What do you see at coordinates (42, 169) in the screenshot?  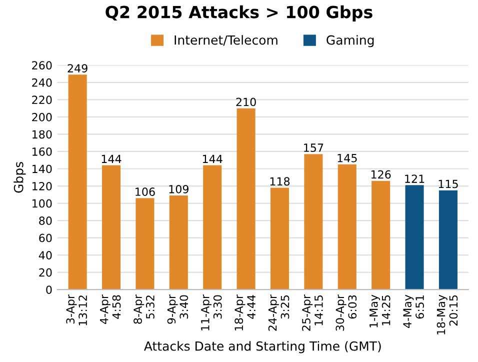 I see `y-tick-label: 140` at bounding box center [42, 169].